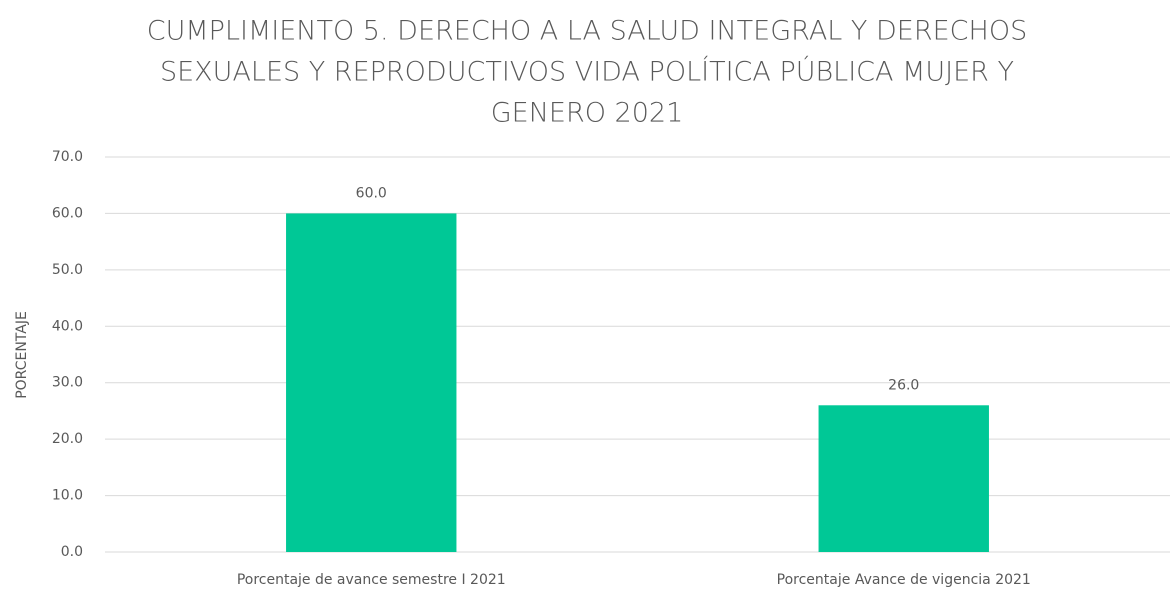  What do you see at coordinates (67, 157) in the screenshot?
I see `y-tick-label: 70.0` at bounding box center [67, 157].